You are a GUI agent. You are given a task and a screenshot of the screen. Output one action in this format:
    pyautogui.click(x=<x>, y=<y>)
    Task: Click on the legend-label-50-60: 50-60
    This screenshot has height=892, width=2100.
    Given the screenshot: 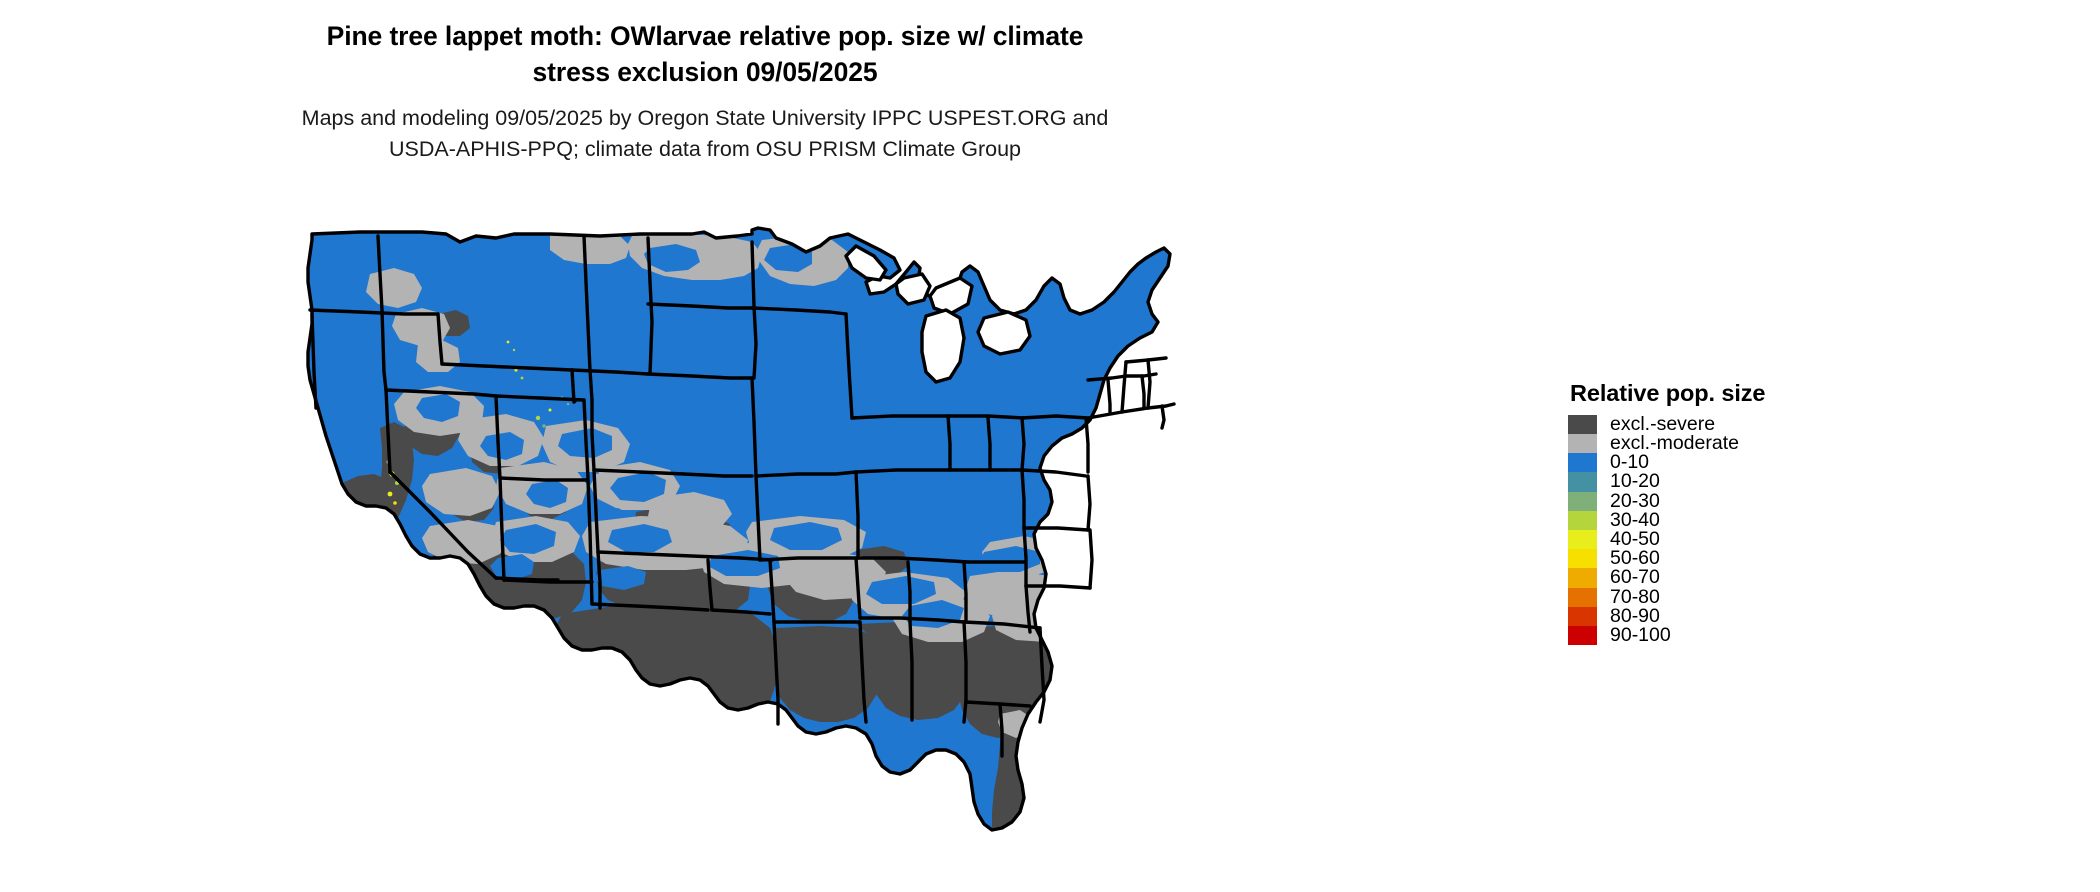 What is the action you would take?
    pyautogui.click(x=1635, y=558)
    